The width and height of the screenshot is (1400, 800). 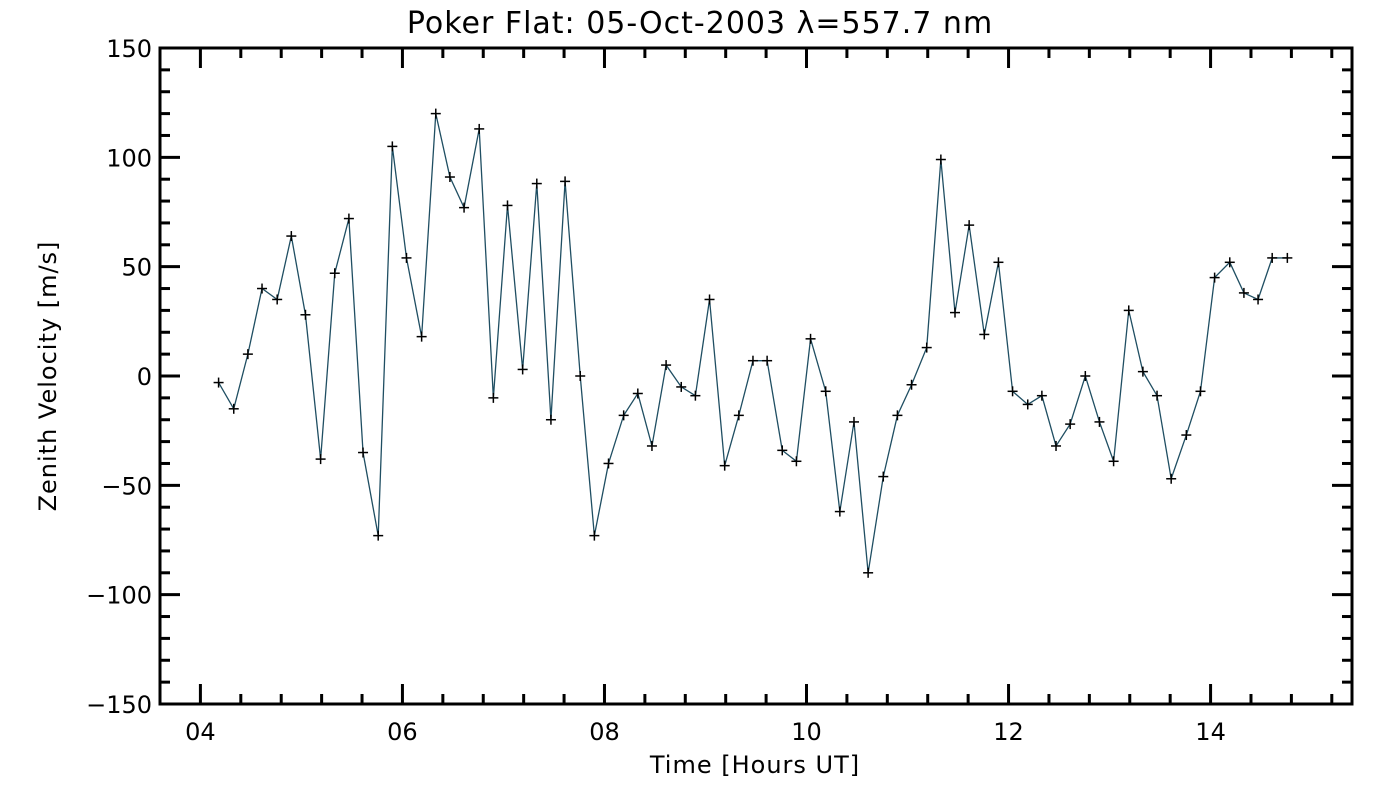 I want to click on y-tick-label: −50, so click(x=126, y=486).